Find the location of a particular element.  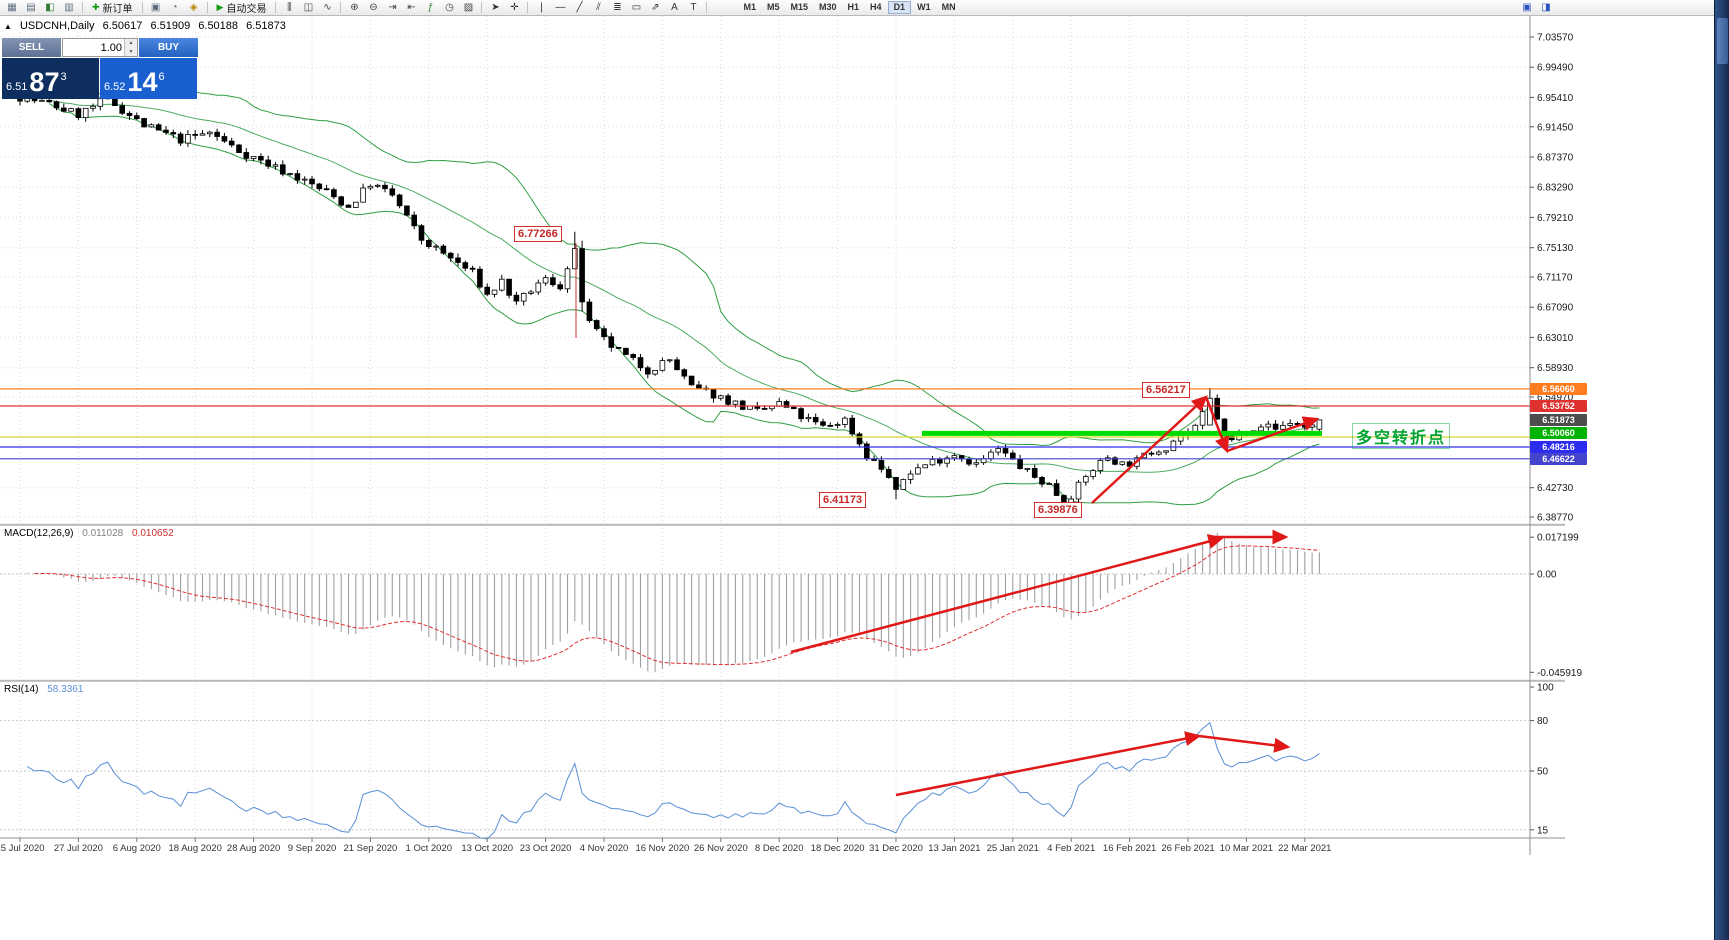

dock-chart-icon: ▣ is located at coordinates (1527, 7).